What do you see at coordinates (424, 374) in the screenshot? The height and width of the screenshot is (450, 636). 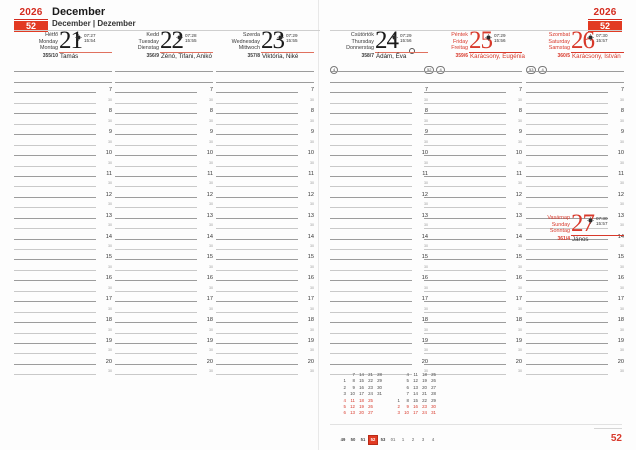 I see `mini-calendar-cell: 18` at bounding box center [424, 374].